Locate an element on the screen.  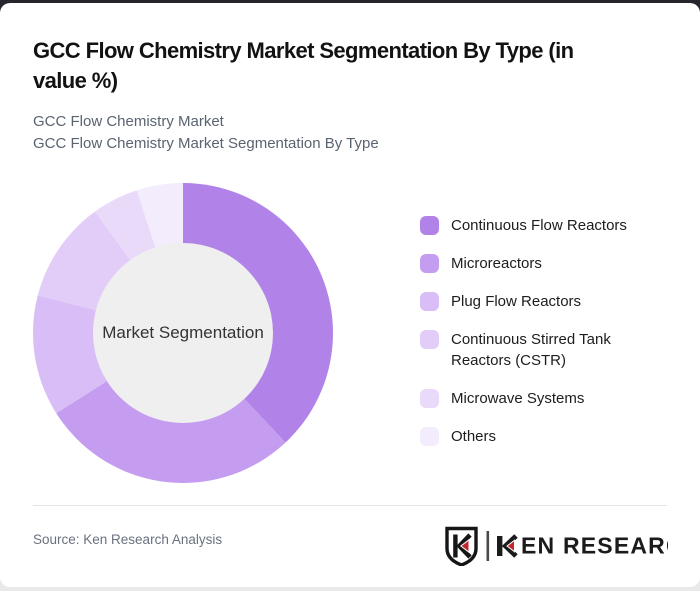
logo-k-letter is located at coordinates (507, 546).